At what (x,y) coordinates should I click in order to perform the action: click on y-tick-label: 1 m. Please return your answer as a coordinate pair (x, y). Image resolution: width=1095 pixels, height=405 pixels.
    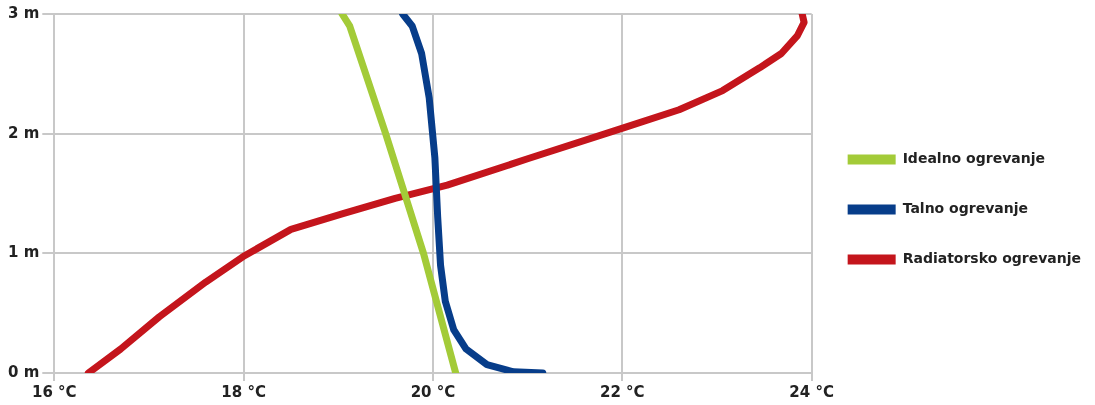
    Looking at the image, I should click on (23, 252).